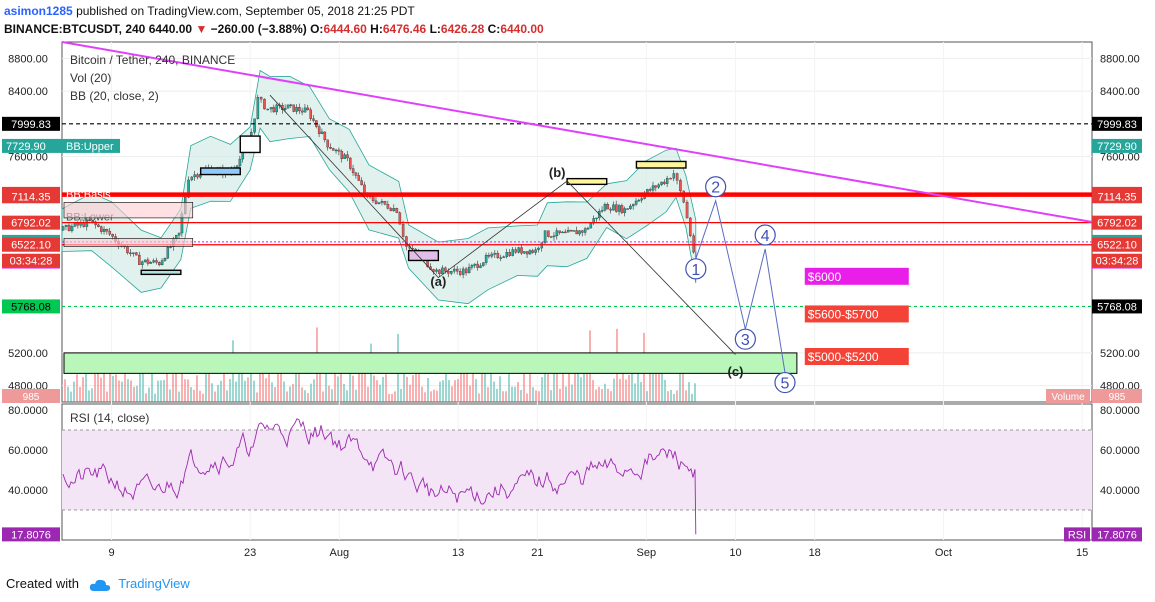 This screenshot has height=602, width=1155. Describe the element at coordinates (31, 246) in the screenshot. I see `price-level-label-left: 6522.10` at that location.